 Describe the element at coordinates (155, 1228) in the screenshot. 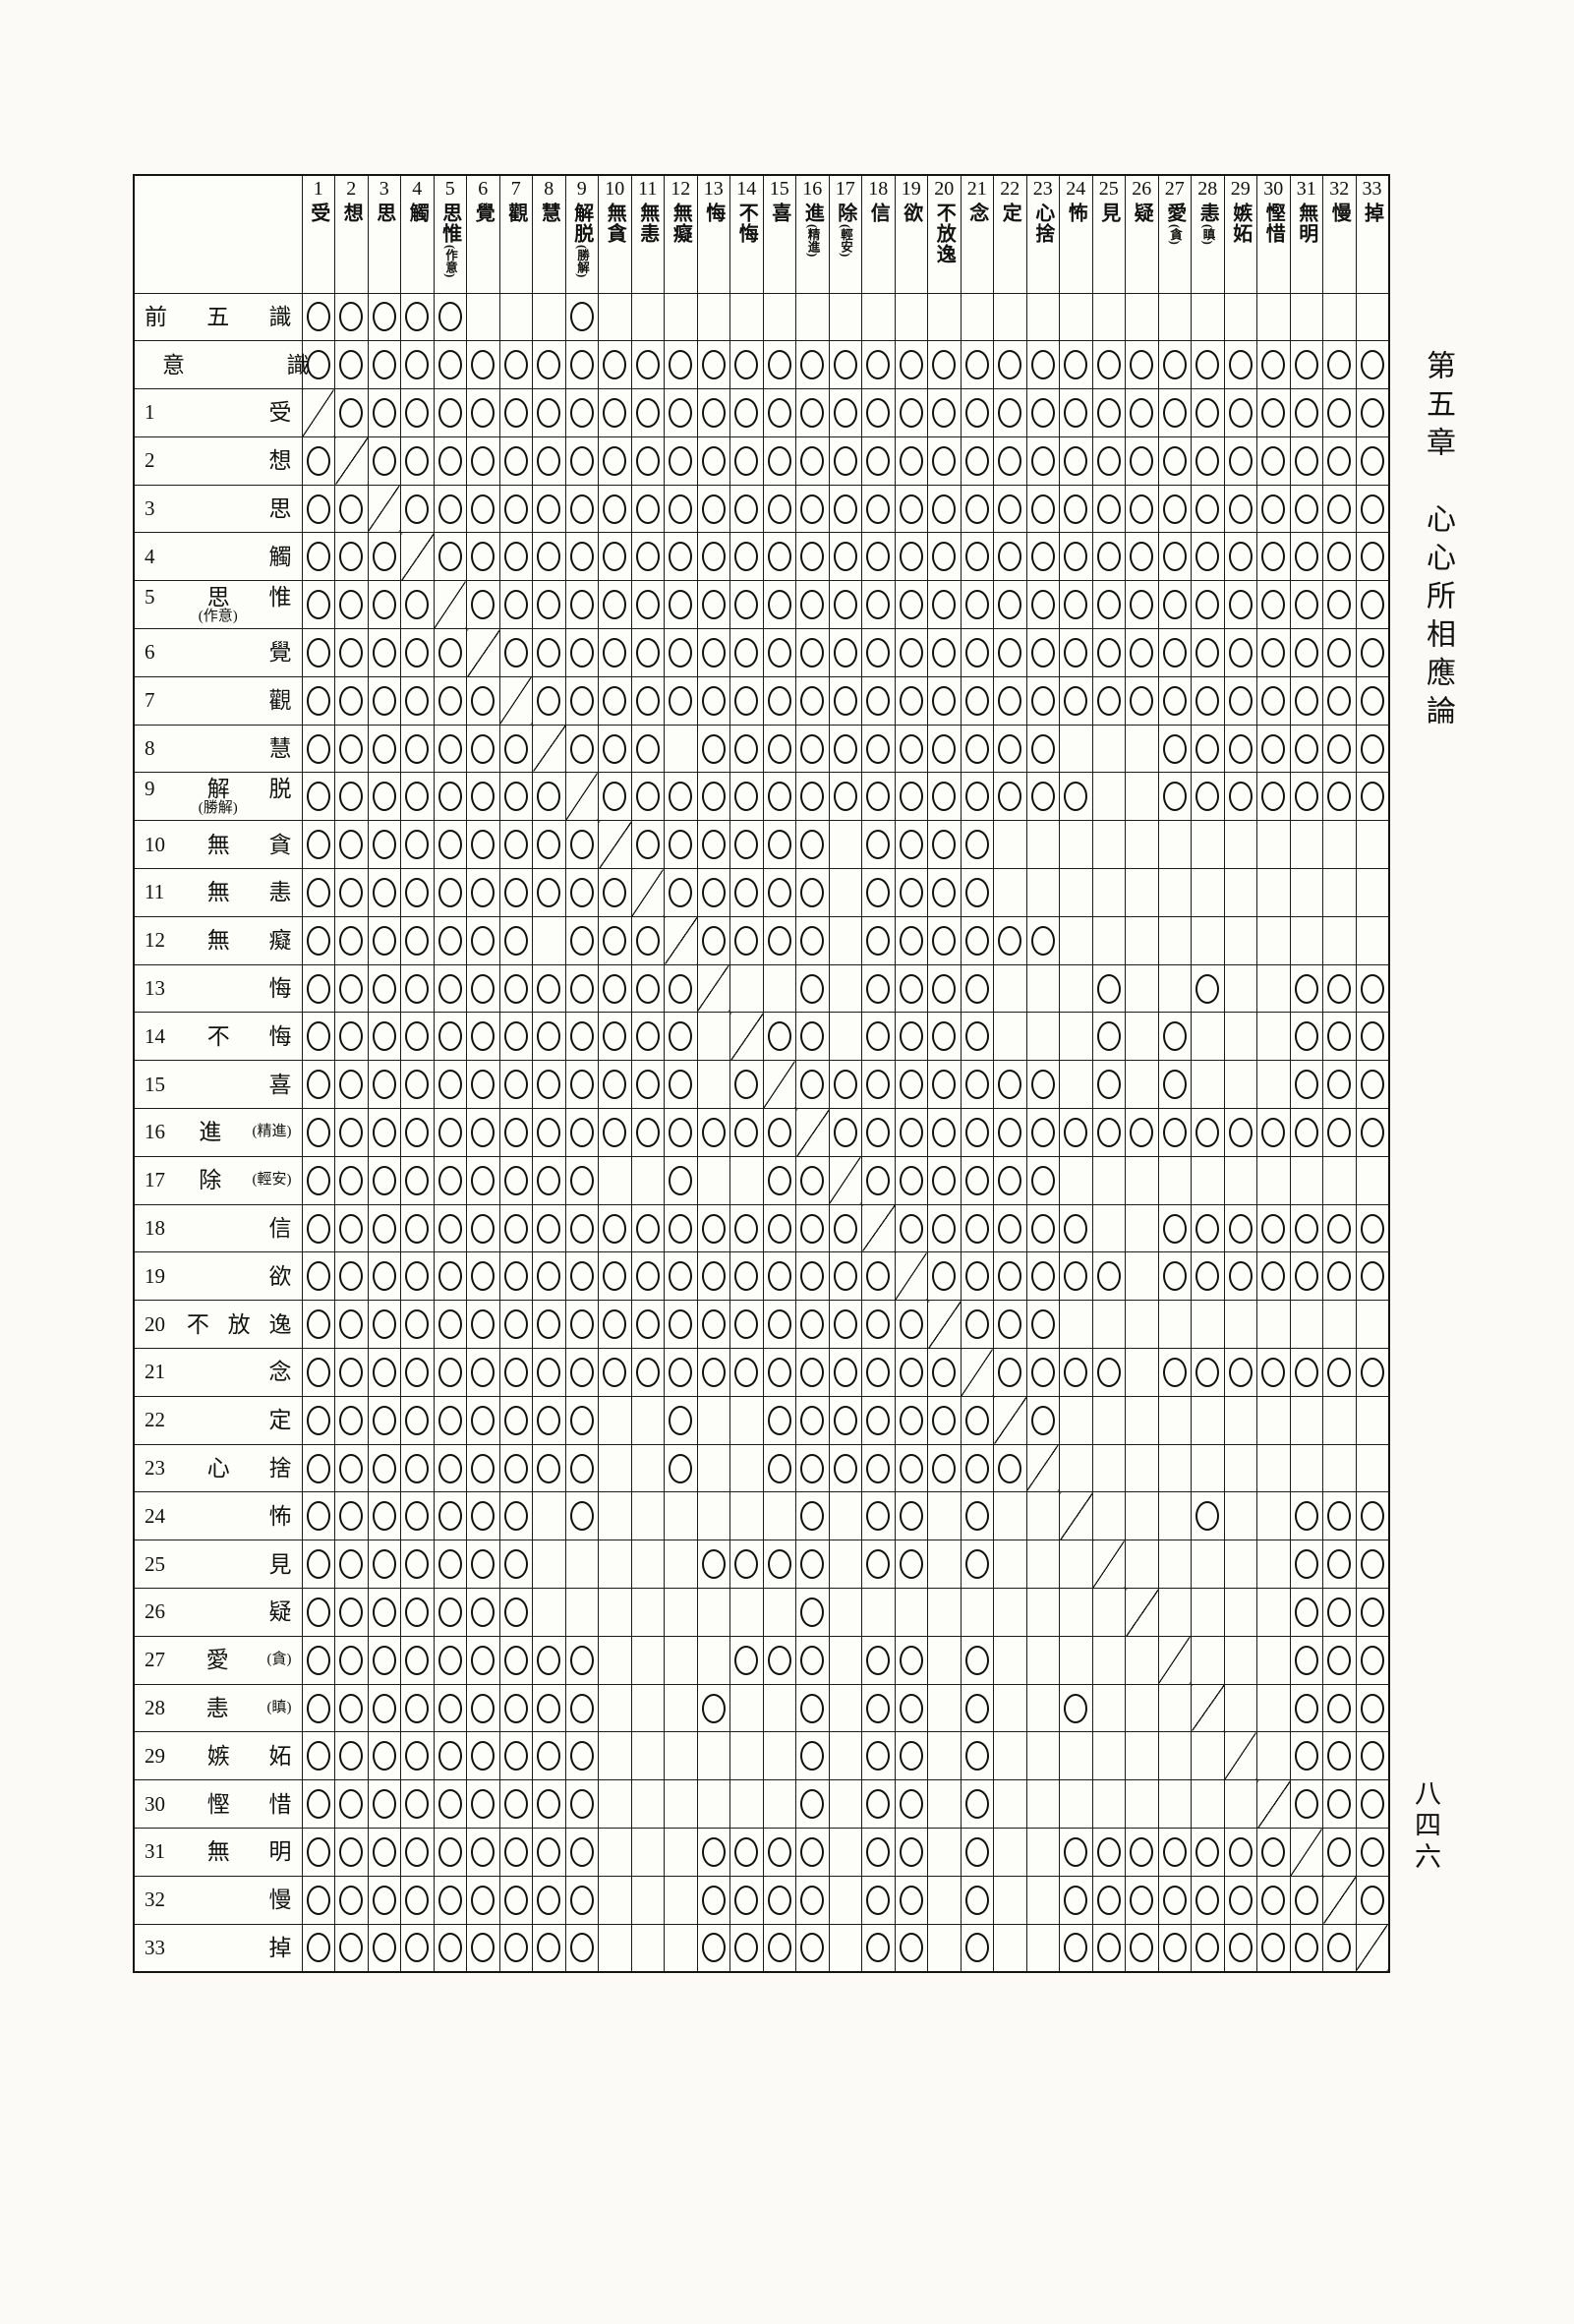

I see `row-number: 18` at that location.